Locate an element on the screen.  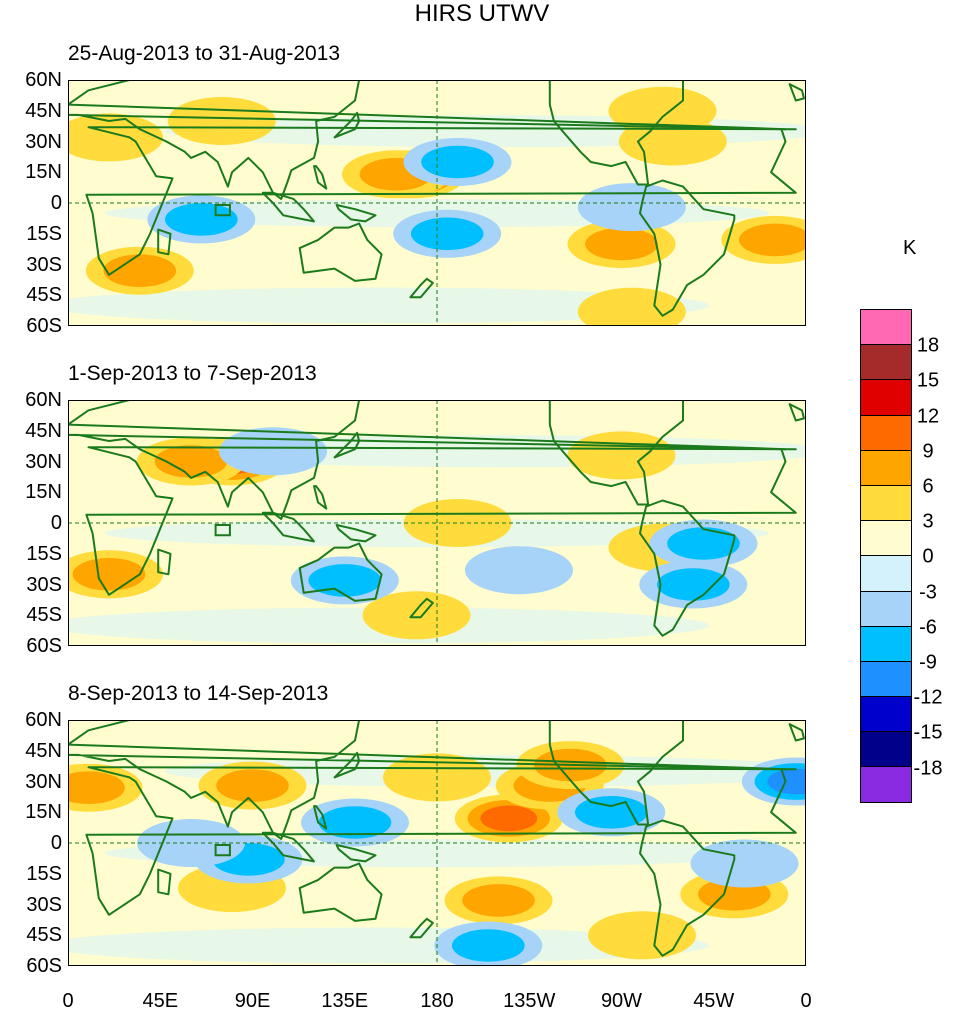
panel-2-lat-tick-label: 45S is located at coordinates (44, 615).